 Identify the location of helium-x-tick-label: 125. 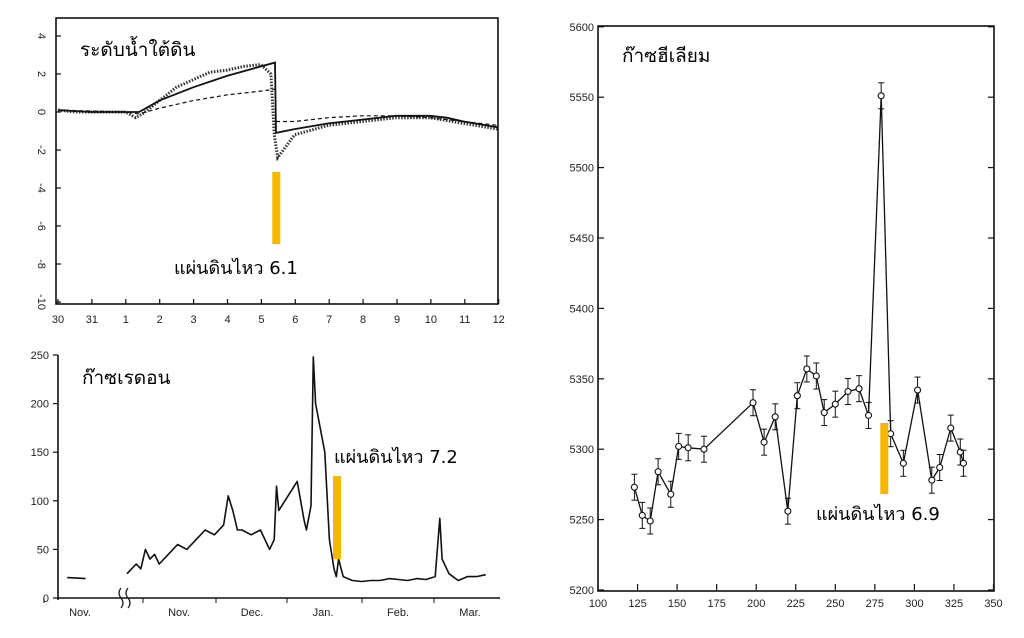
(637, 604).